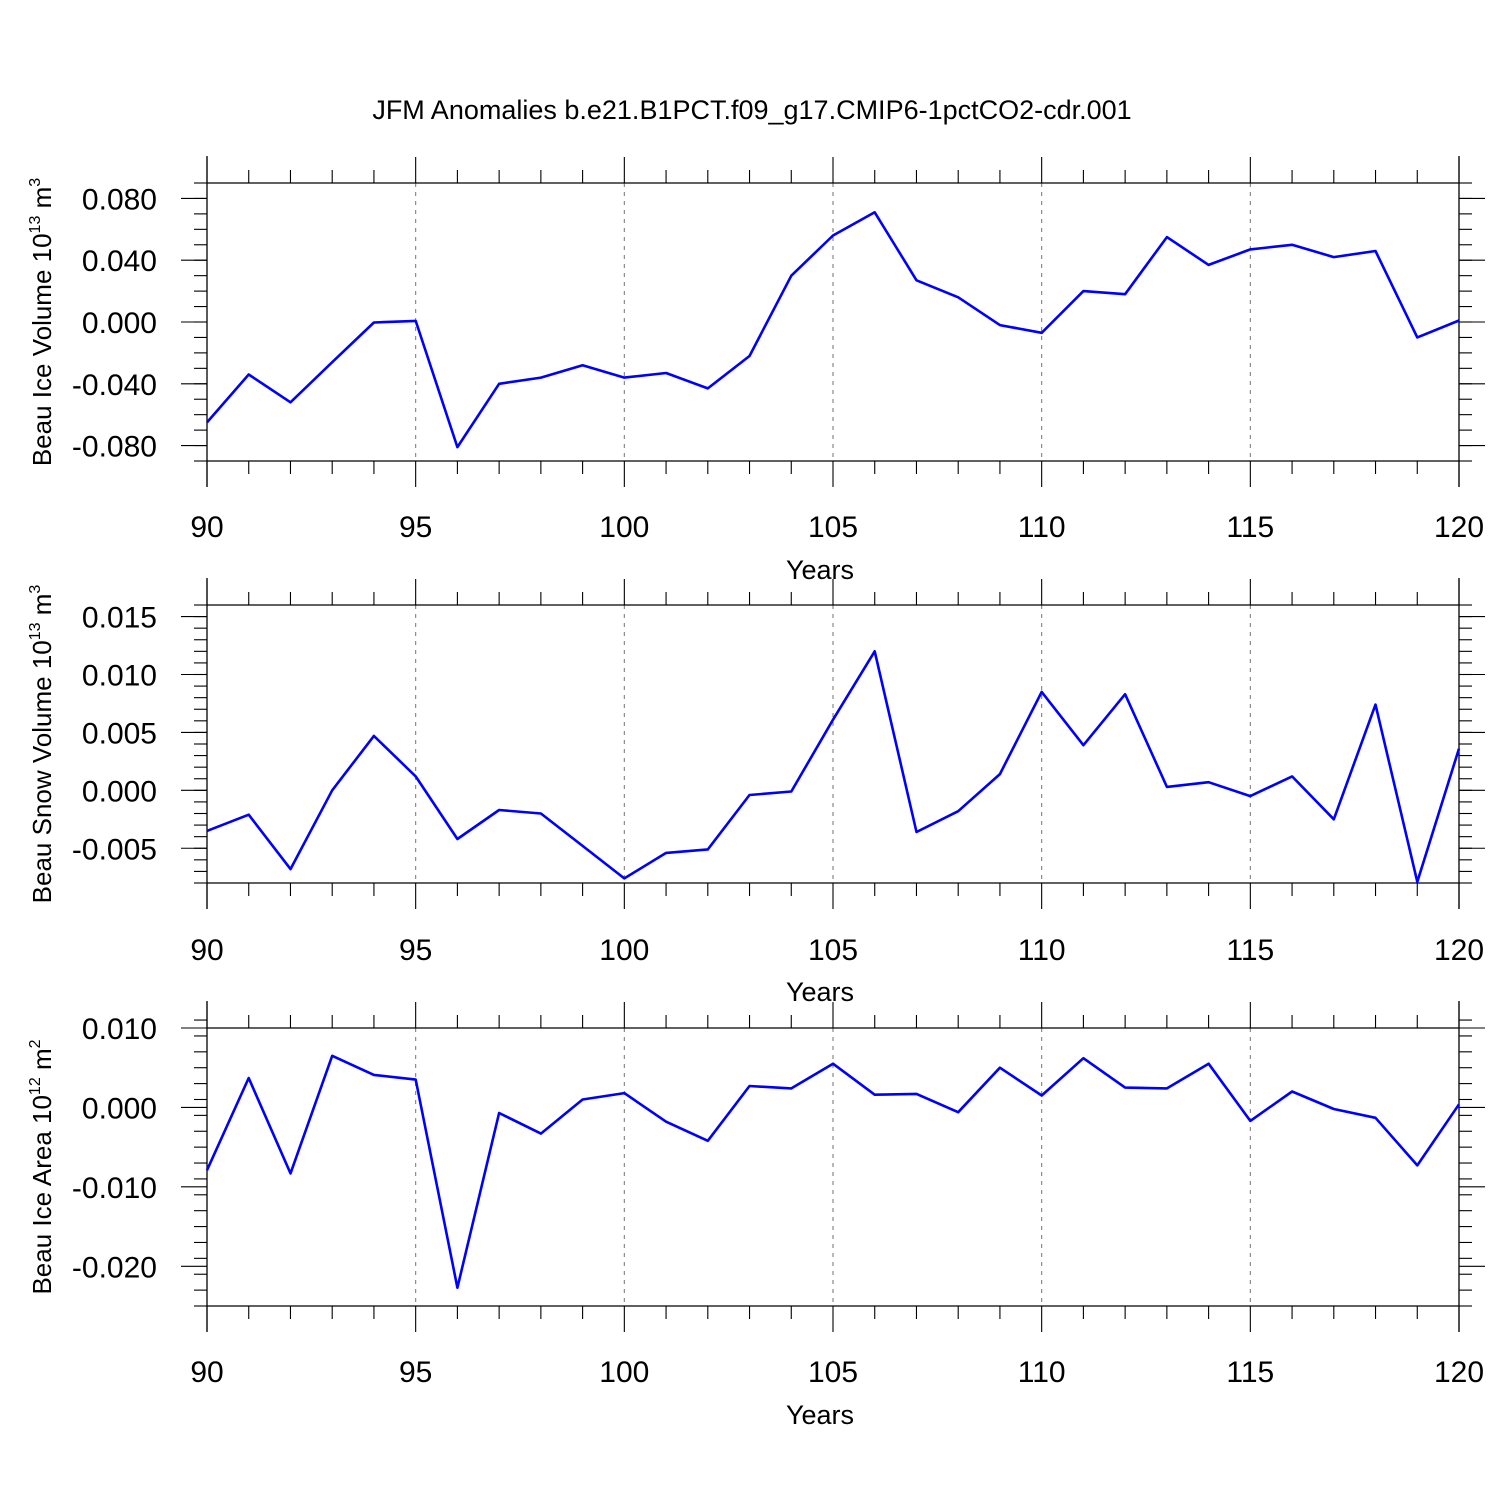 This screenshot has width=1500, height=1505. What do you see at coordinates (42, 1194) in the screenshot?
I see `y-label-text: Beau Ice Area 10` at bounding box center [42, 1194].